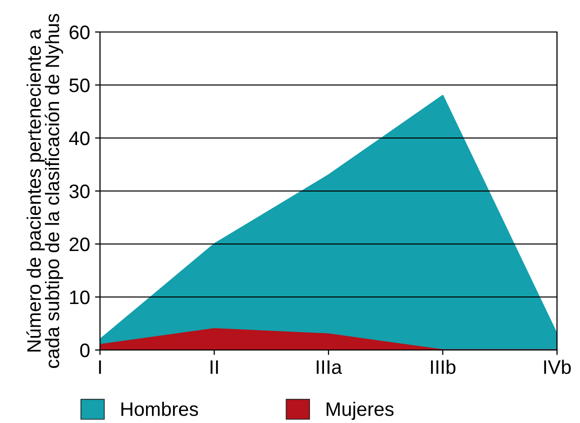 The width and height of the screenshot is (580, 423). I want to click on y-tick-label: 50, so click(79, 85).